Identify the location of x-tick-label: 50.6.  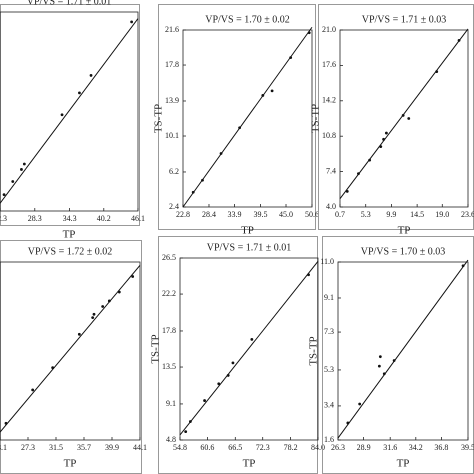
(312, 214).